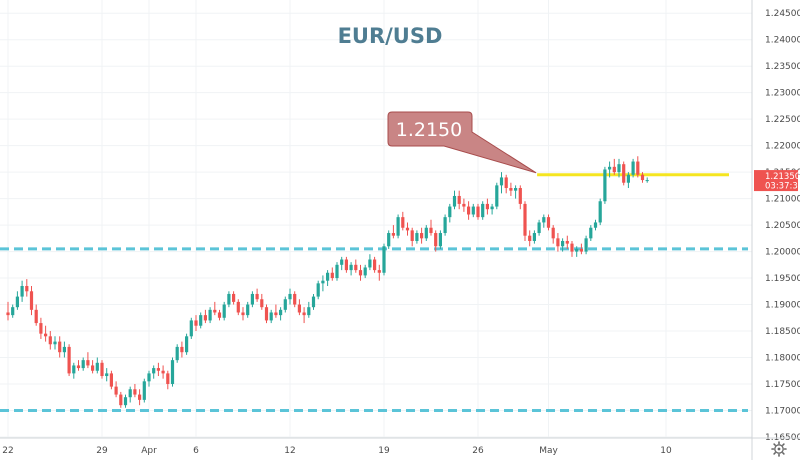 This screenshot has width=800, height=460. Describe the element at coordinates (782, 358) in the screenshot. I see `y-tick-label: 1.18000` at that location.